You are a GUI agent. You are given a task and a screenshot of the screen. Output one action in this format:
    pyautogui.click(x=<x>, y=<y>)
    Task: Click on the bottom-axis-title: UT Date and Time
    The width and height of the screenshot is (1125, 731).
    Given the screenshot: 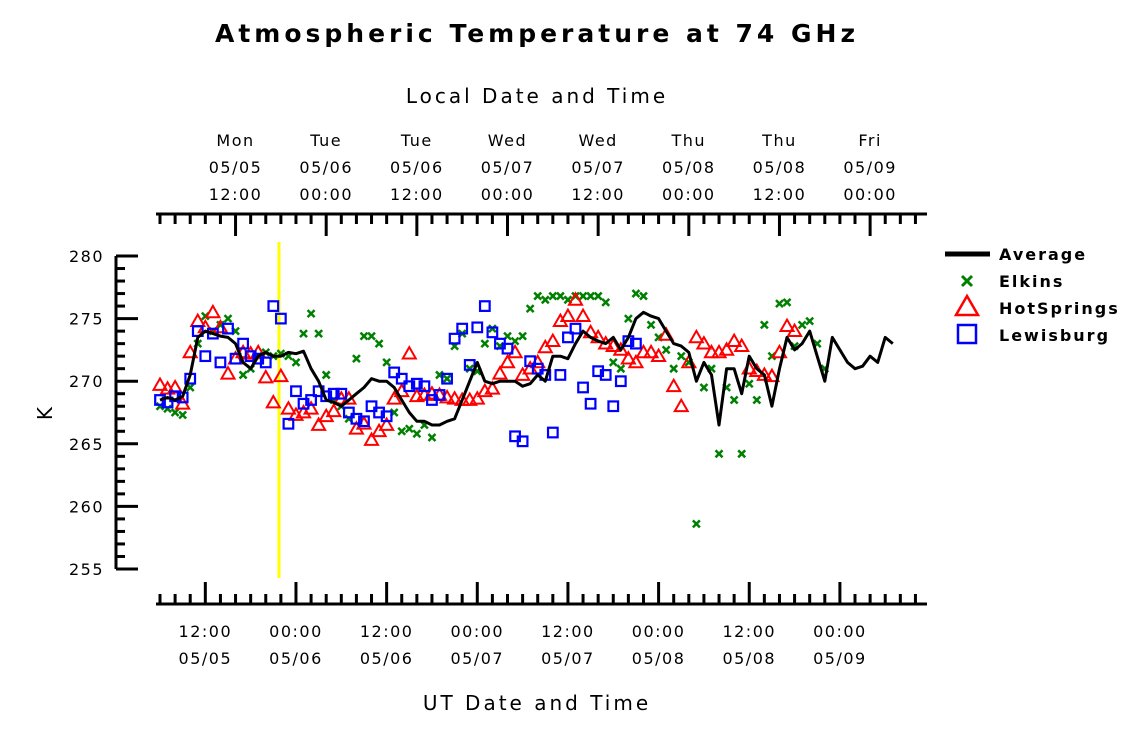 What is the action you would take?
    pyautogui.click(x=537, y=703)
    